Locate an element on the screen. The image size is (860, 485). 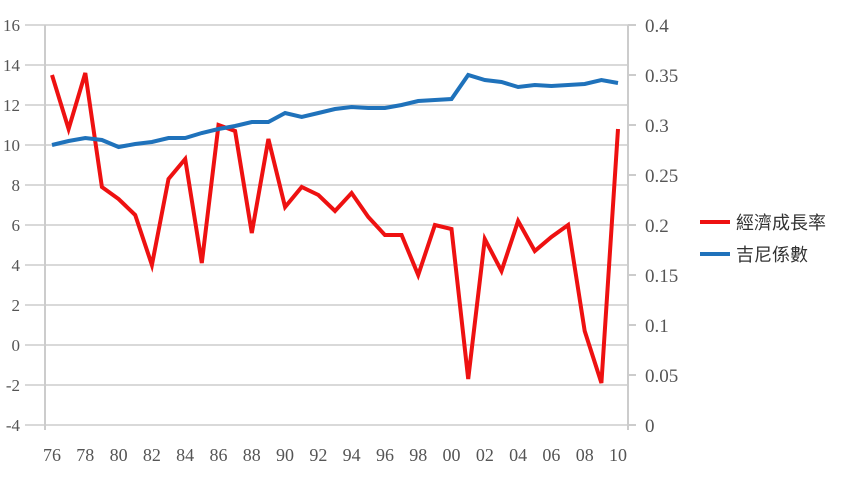
y-left-tick-label: 0 is located at coordinates (16, 345).